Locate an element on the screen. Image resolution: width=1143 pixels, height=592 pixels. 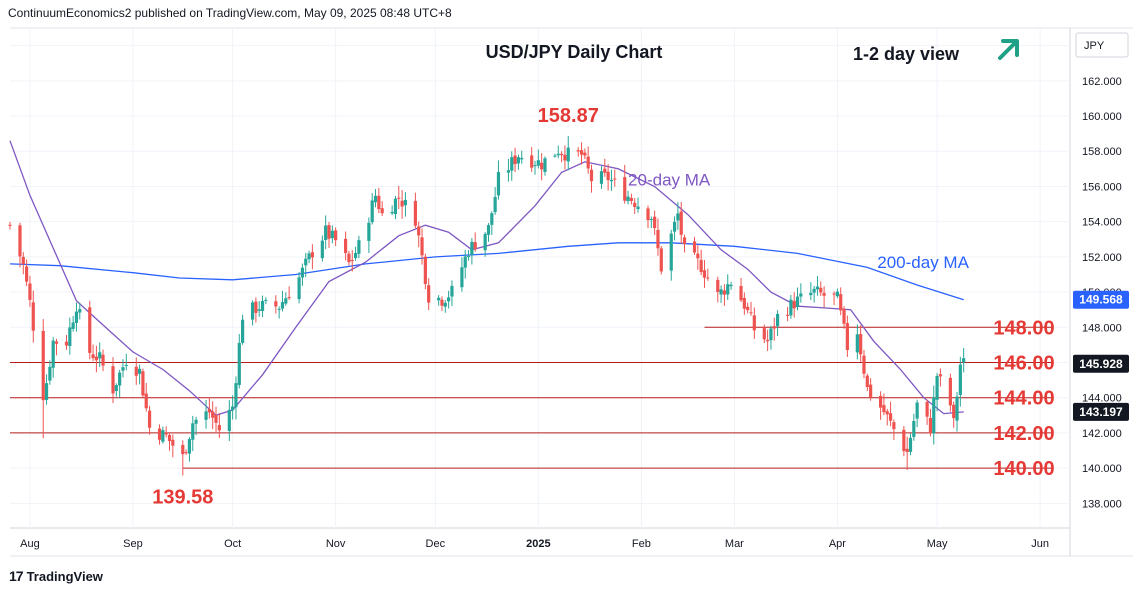
level-label: 146.00 is located at coordinates (1023, 364).